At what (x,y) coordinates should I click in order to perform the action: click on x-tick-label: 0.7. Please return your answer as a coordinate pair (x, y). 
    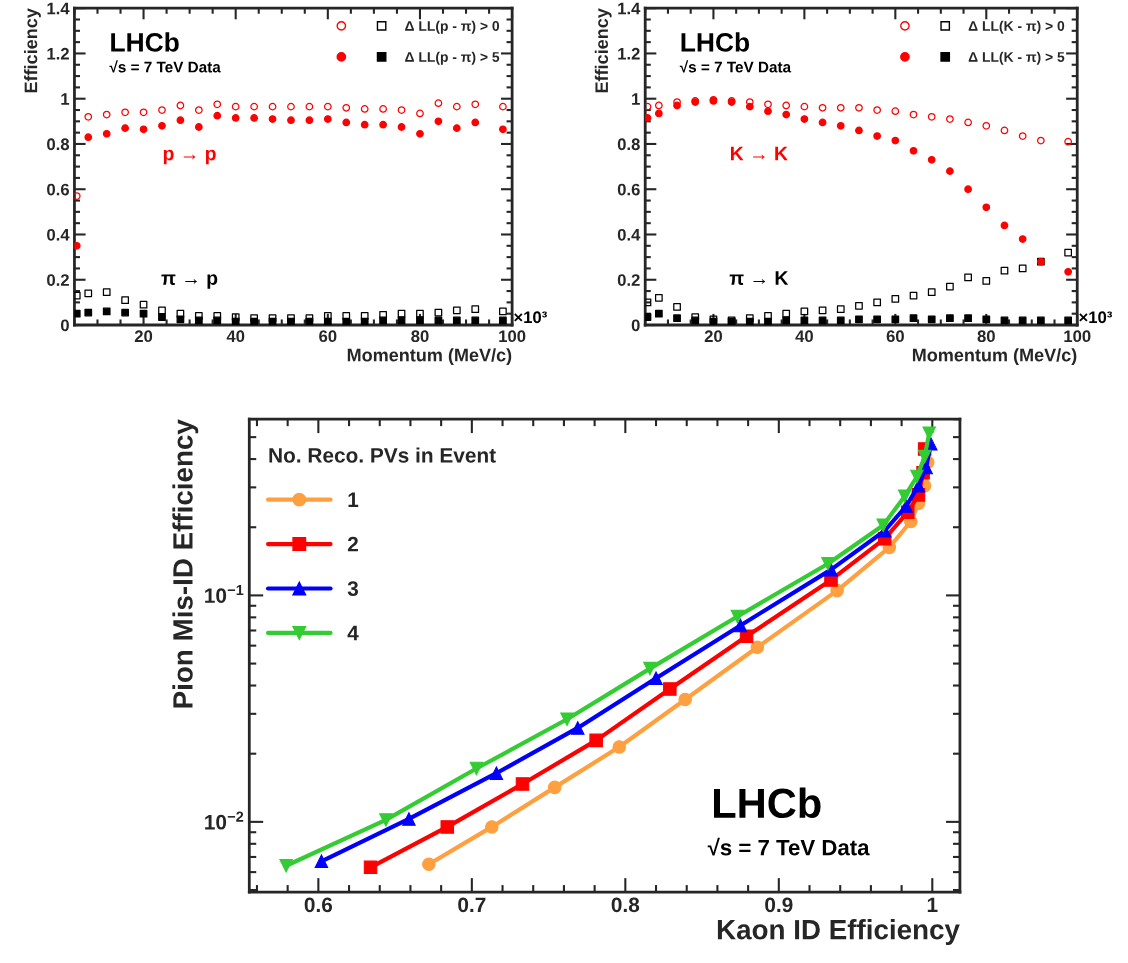
    Looking at the image, I should click on (472, 905).